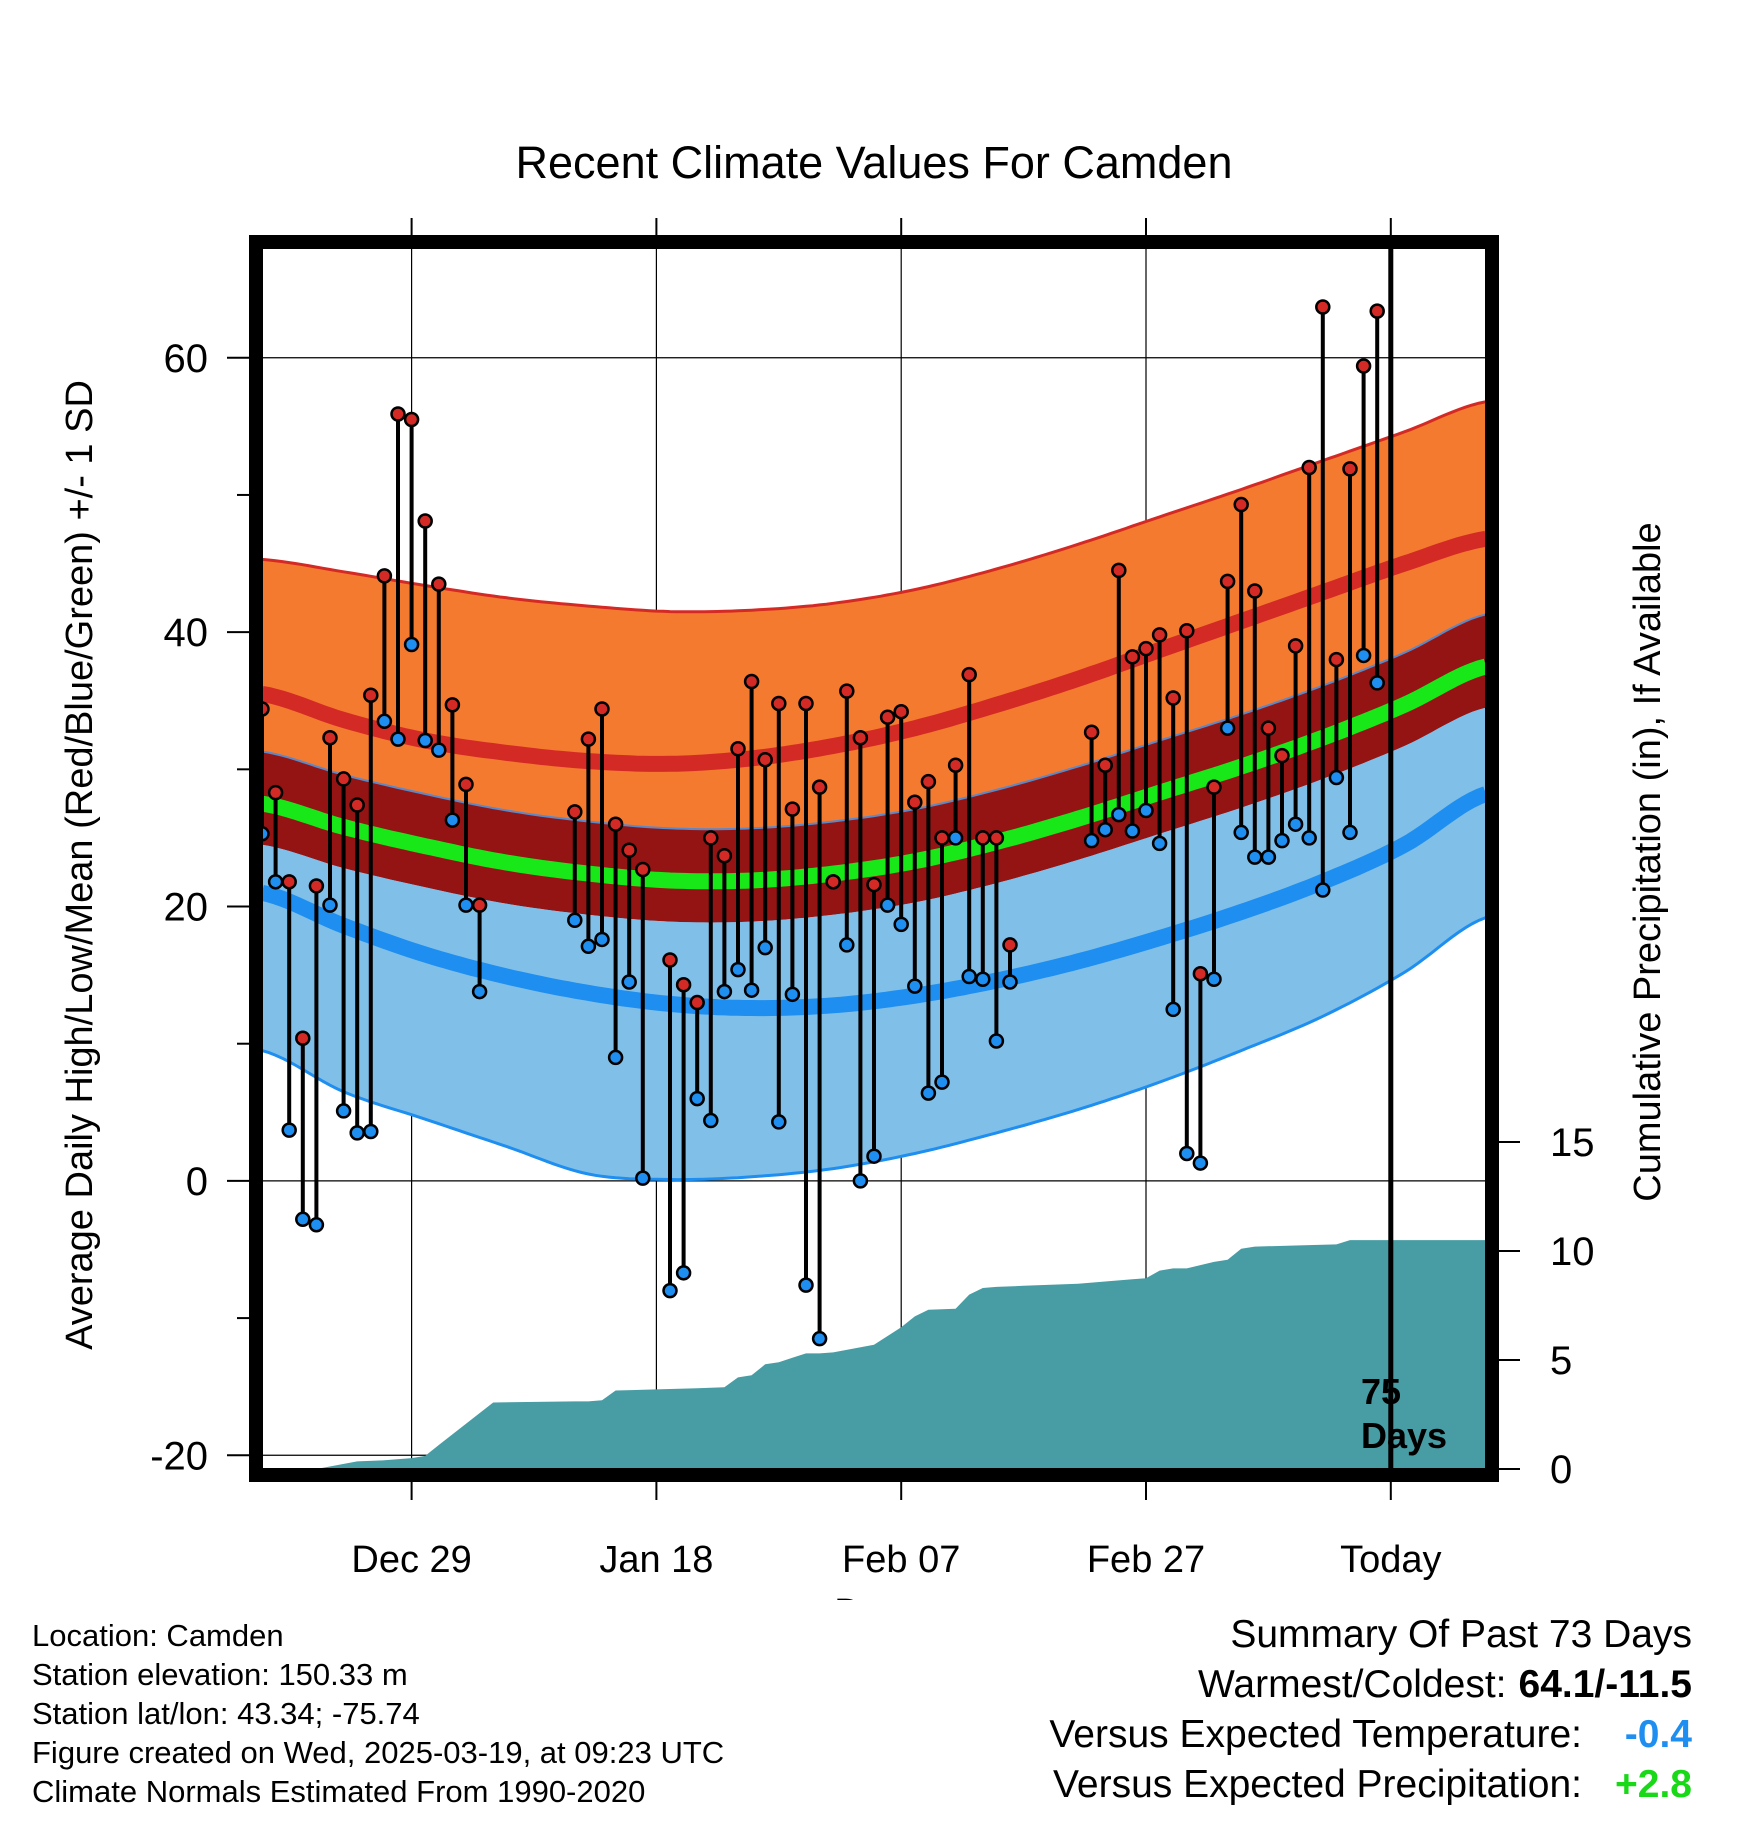  Describe the element at coordinates (197, 1182) in the screenshot. I see `y-tick-label: 0` at that location.